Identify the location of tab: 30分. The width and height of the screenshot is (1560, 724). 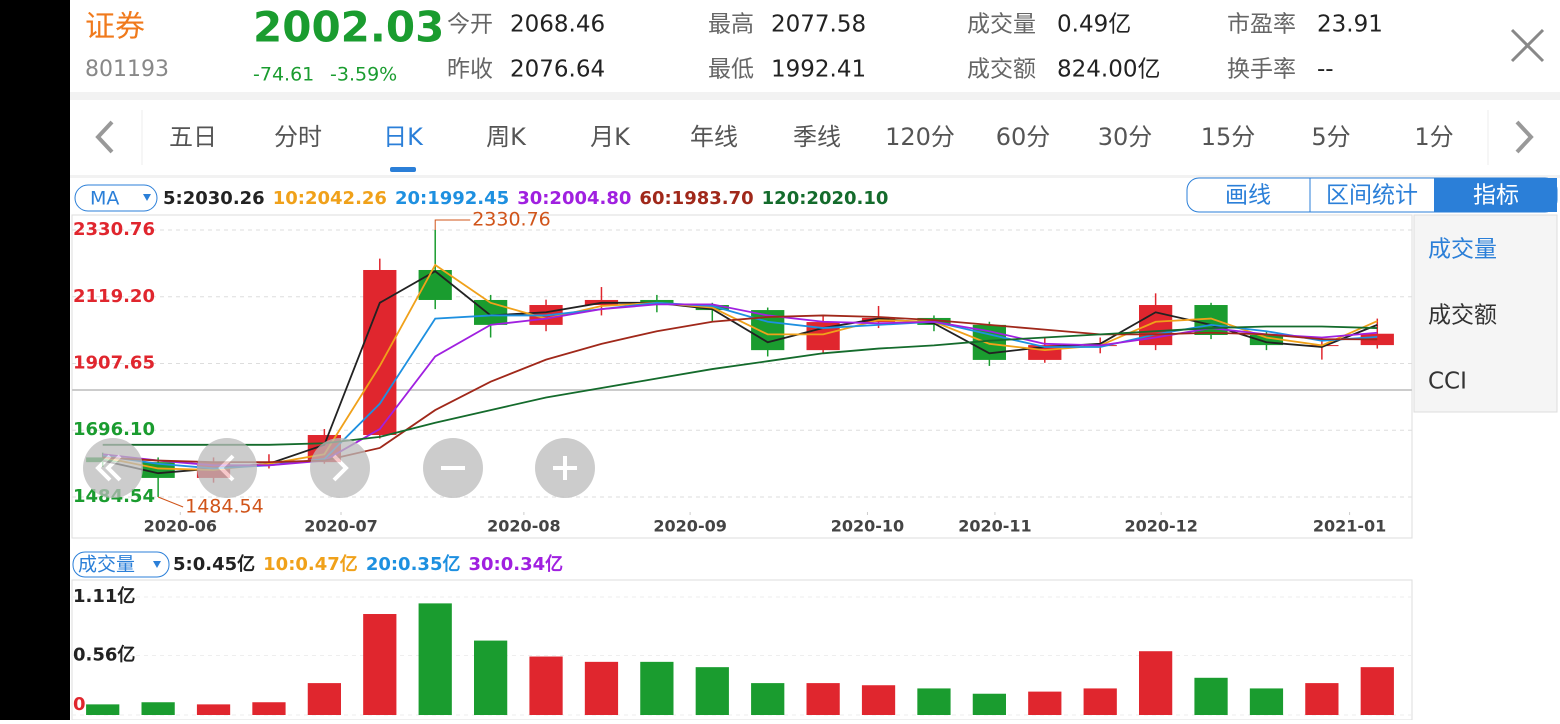
(1125, 137).